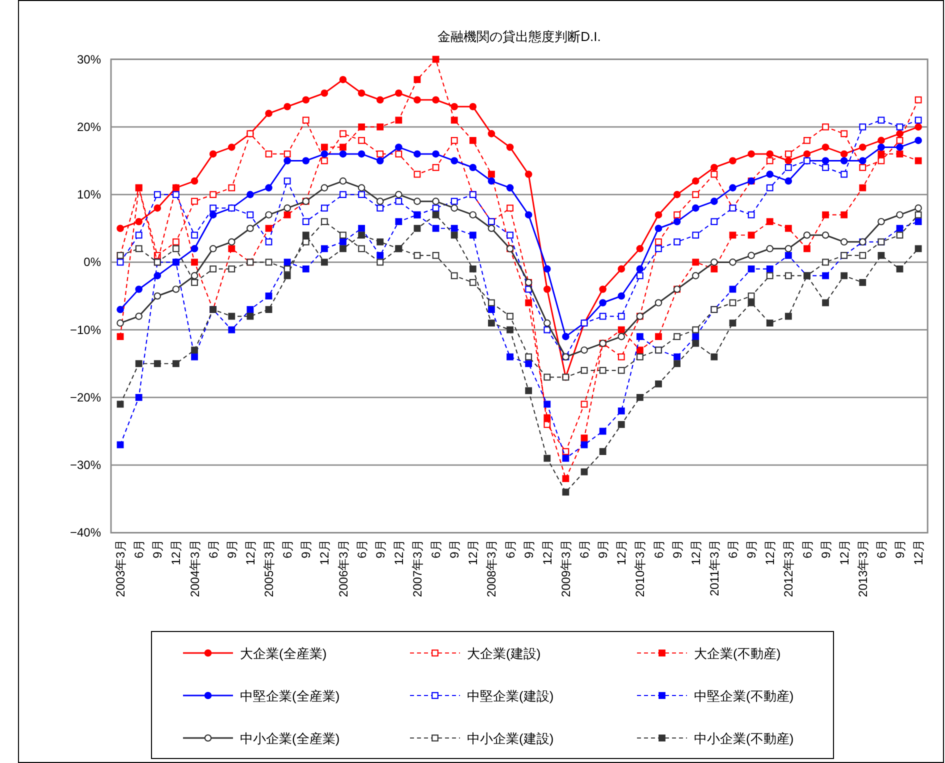  I want to click on legend-label: 中小企業(不動産), so click(744, 738).